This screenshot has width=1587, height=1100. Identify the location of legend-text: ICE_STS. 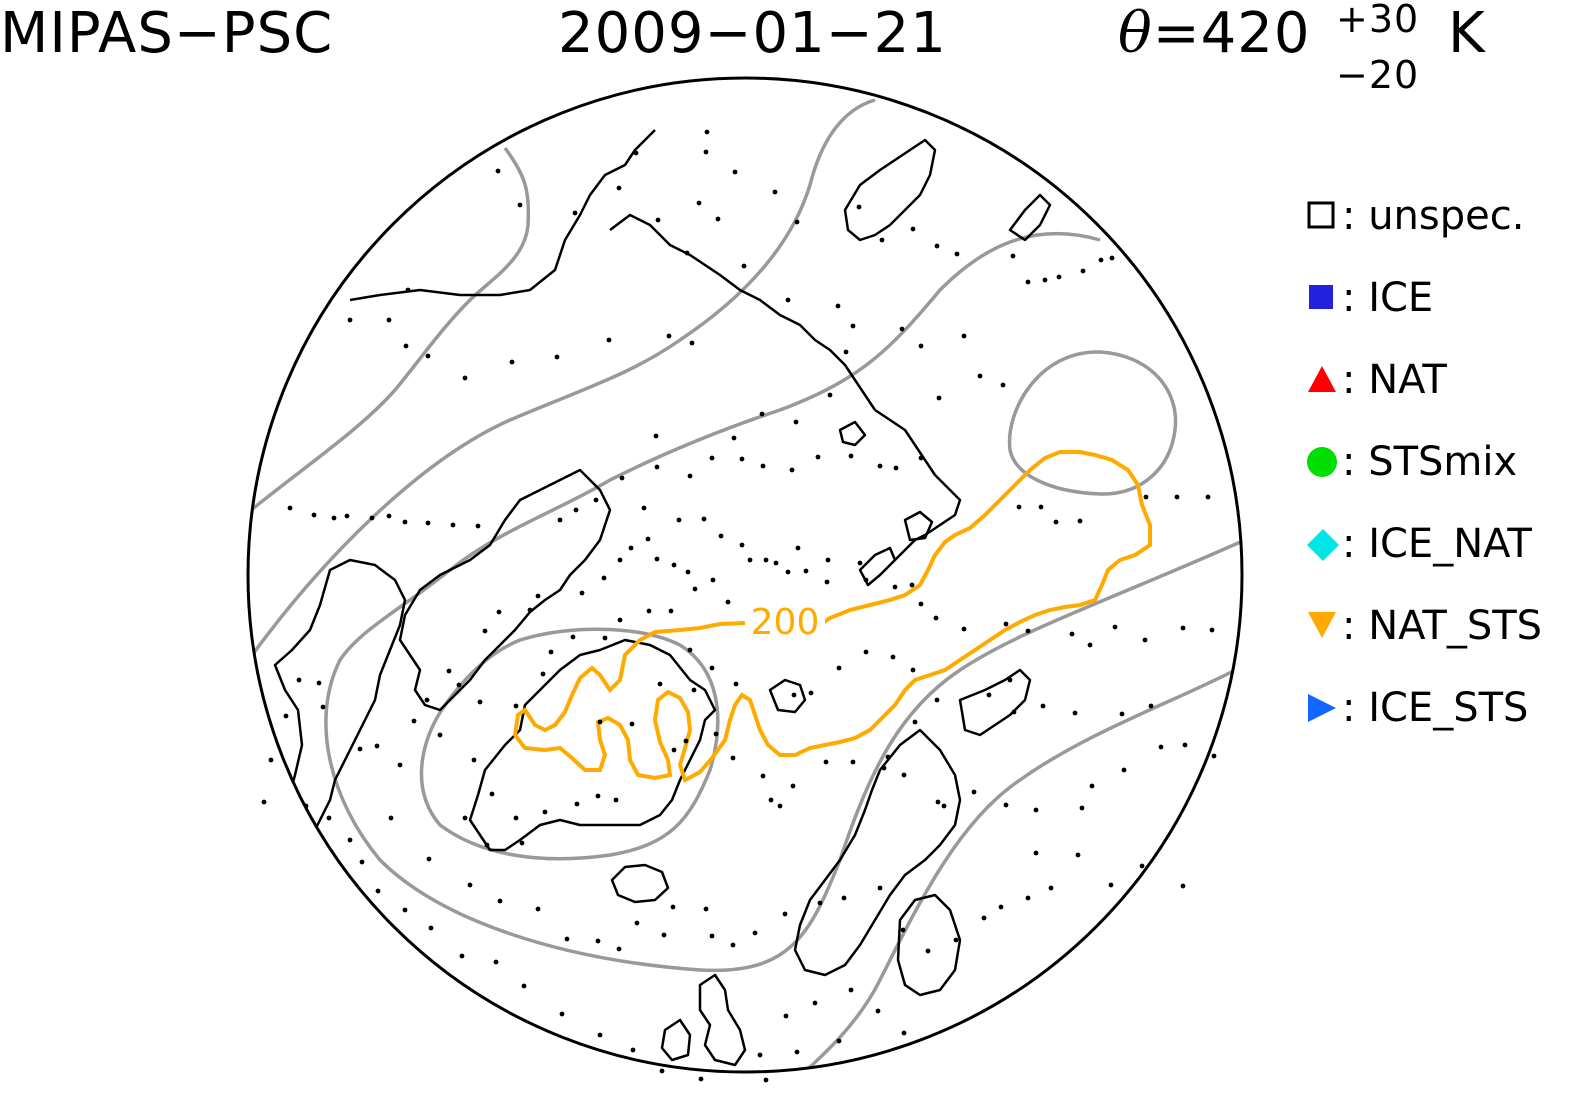
(1448, 708).